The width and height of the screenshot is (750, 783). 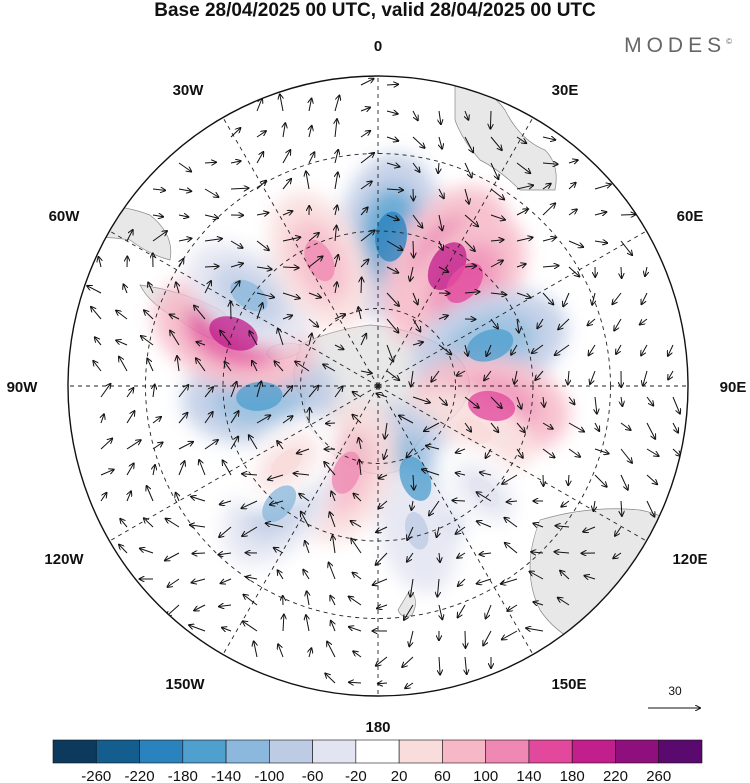 I want to click on colorbar-swatch, so click(x=680, y=751).